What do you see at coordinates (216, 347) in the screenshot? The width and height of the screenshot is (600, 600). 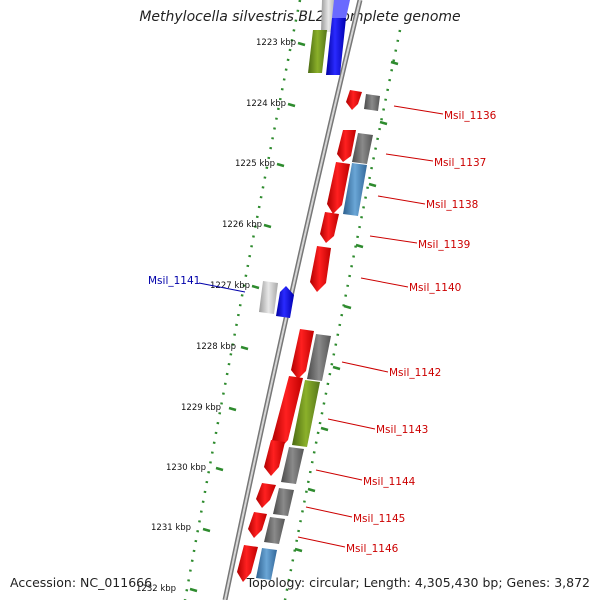 I see `kbp-label-1228: 1228 kbp` at bounding box center [216, 347].